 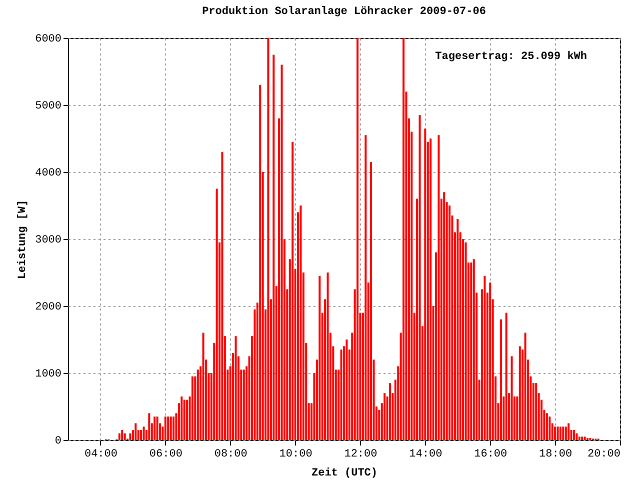 I want to click on y-tick-label: 1000, so click(x=48, y=374).